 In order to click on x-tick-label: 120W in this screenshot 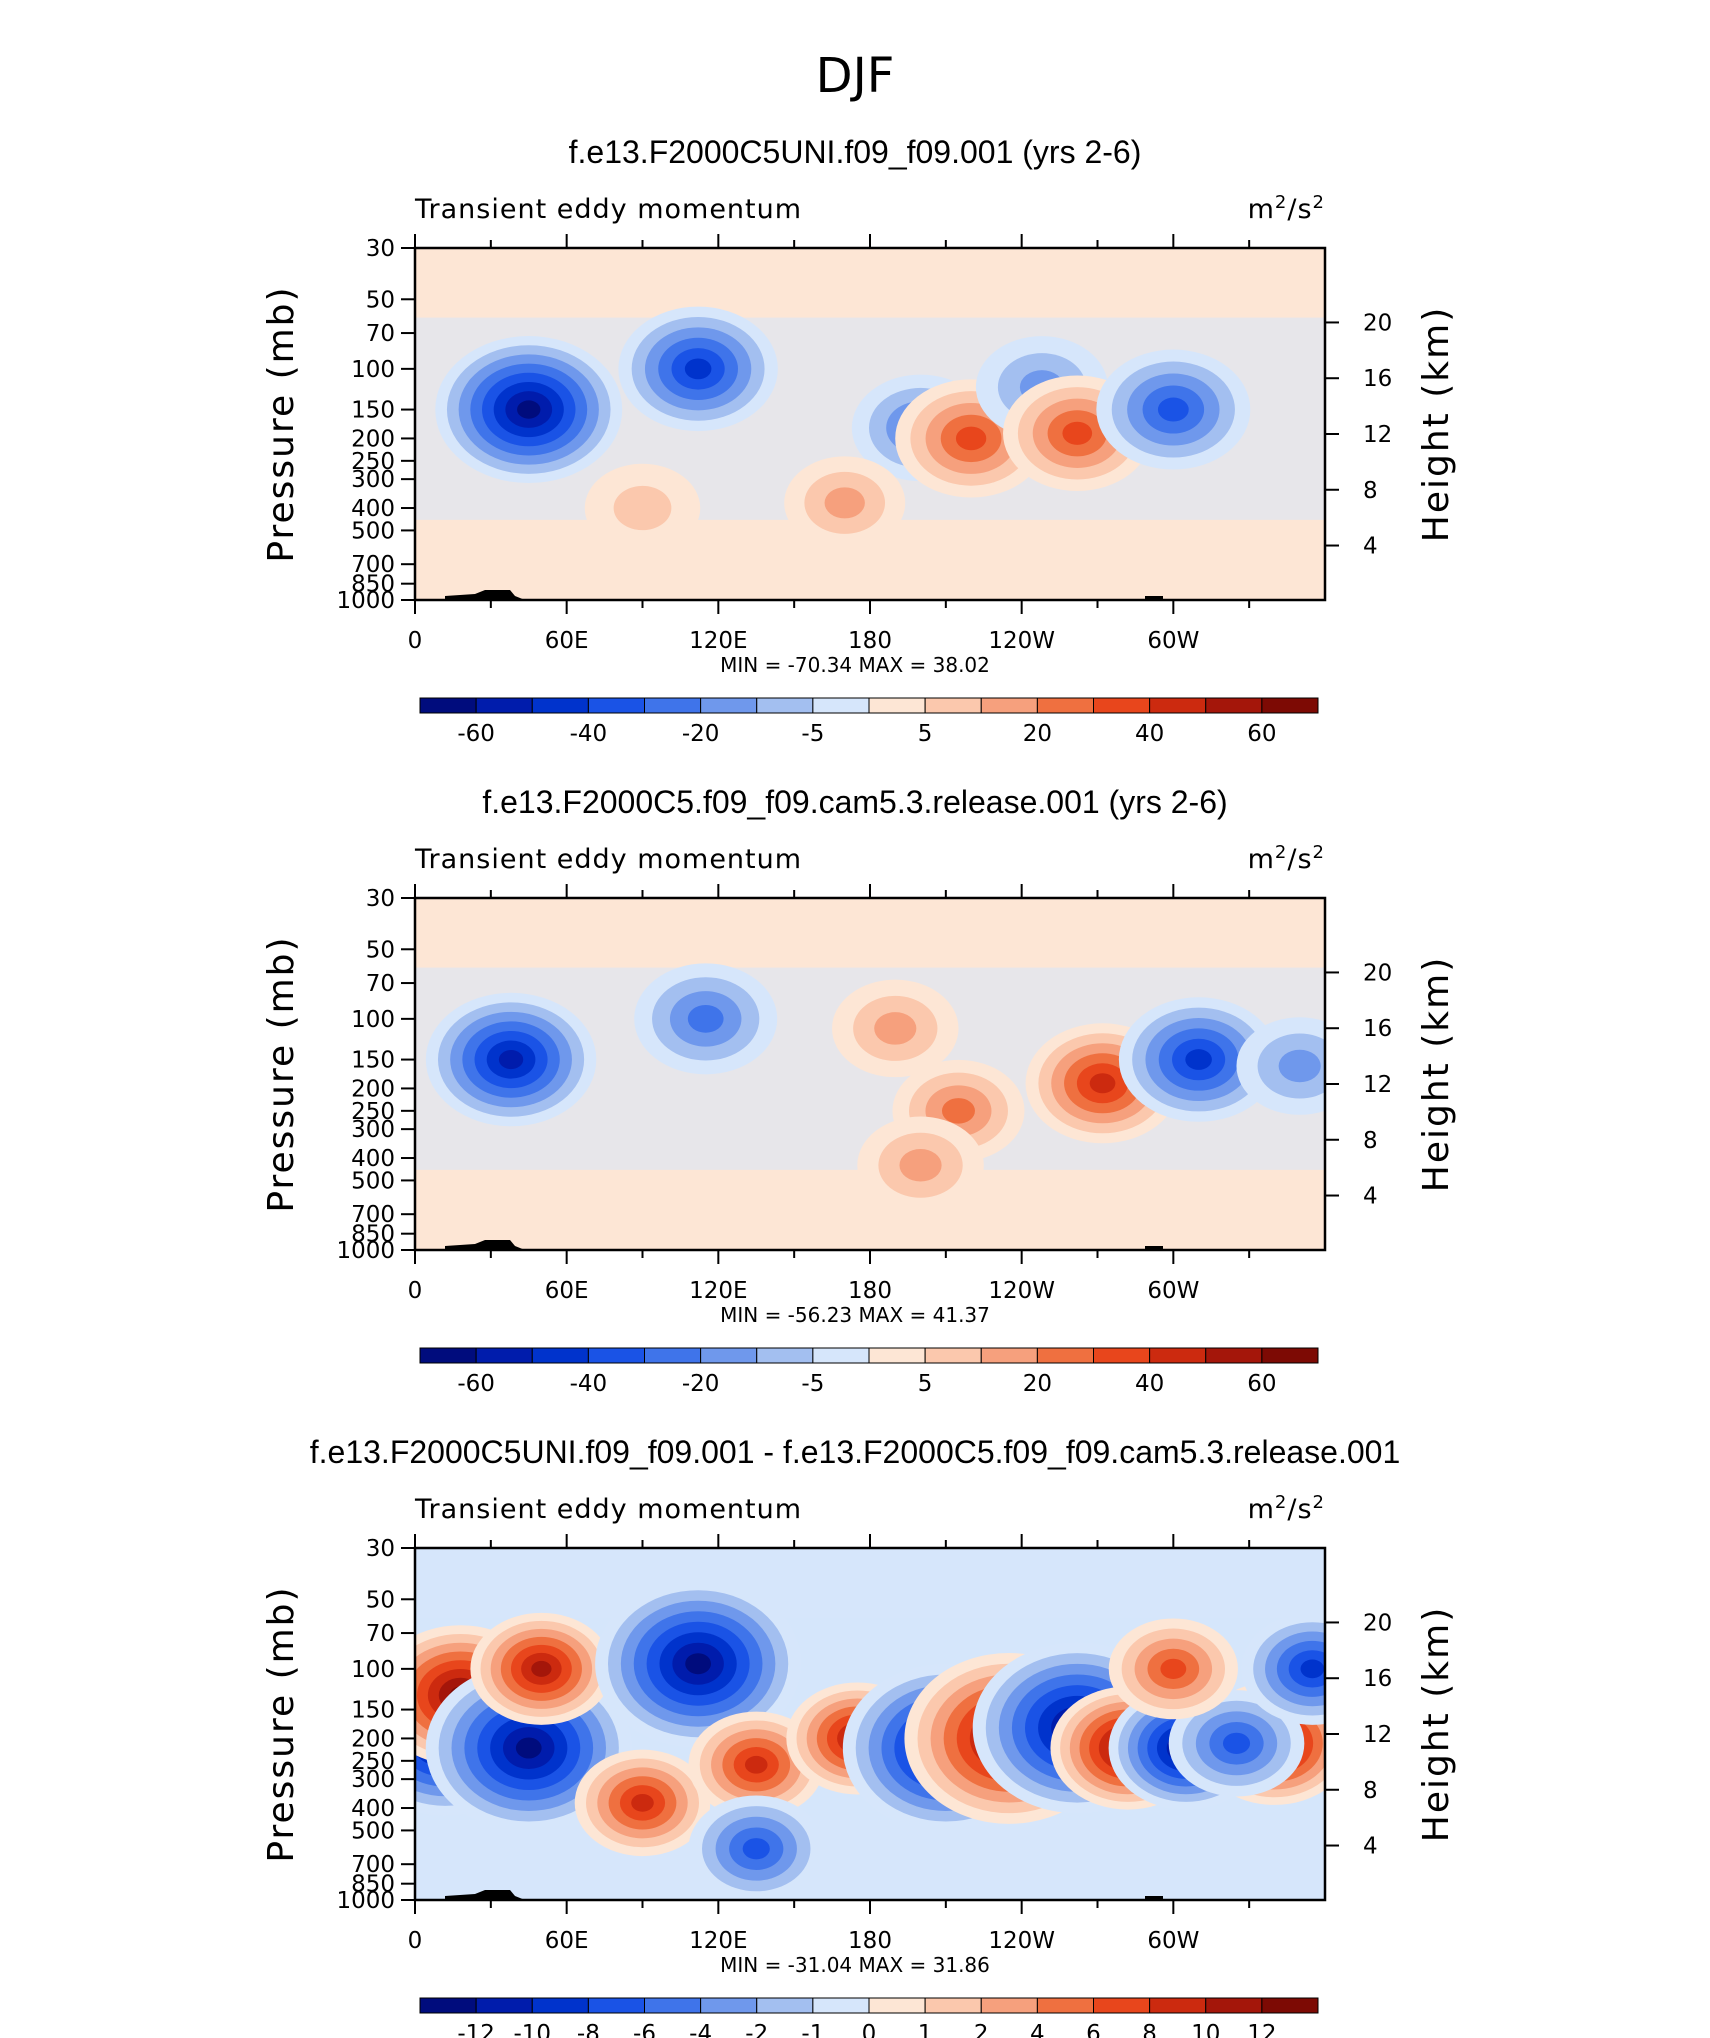, I will do `click(1021, 1941)`.